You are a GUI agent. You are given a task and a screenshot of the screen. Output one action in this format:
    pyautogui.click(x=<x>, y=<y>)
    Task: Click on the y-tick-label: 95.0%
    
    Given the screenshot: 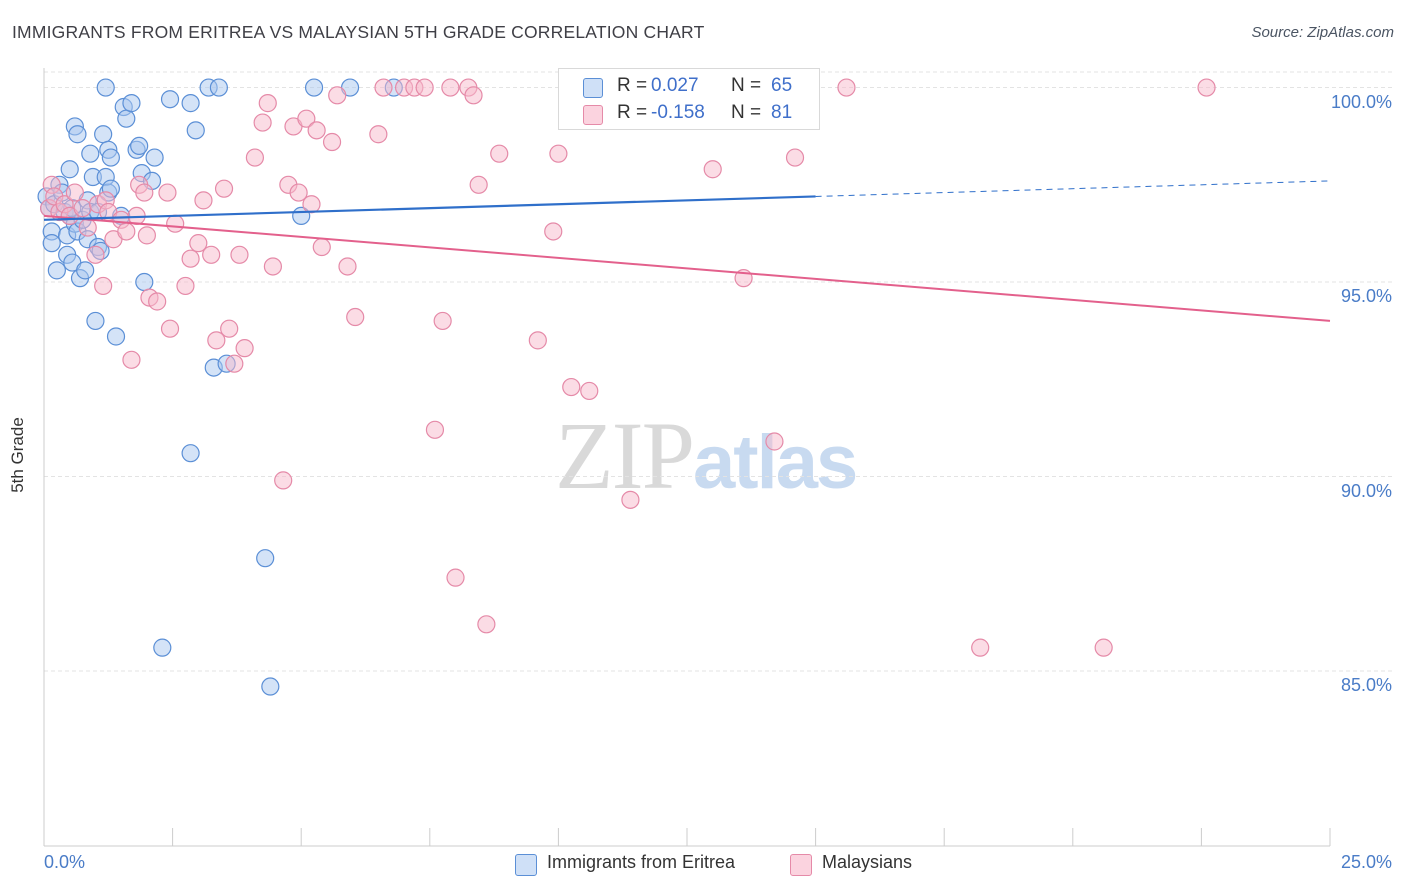 What is the action you would take?
    pyautogui.click(x=1366, y=296)
    